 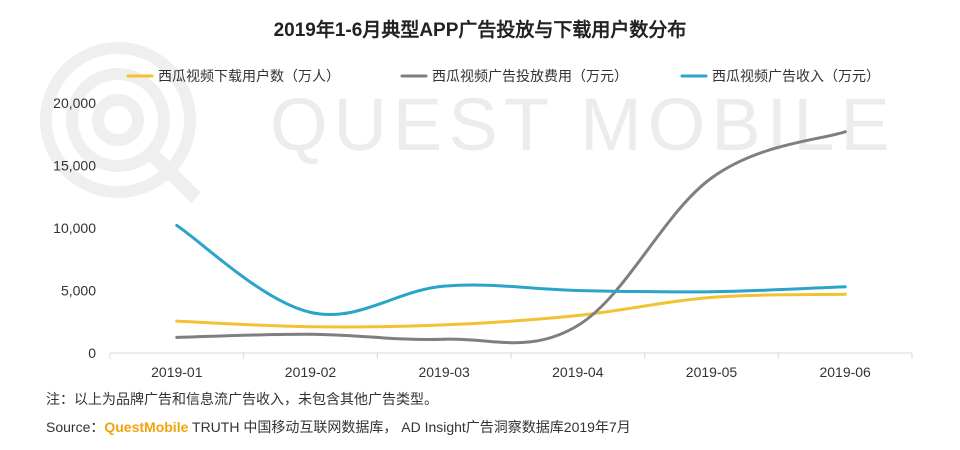 What do you see at coordinates (712, 372) in the screenshot?
I see `x-tick-label: 2019-05` at bounding box center [712, 372].